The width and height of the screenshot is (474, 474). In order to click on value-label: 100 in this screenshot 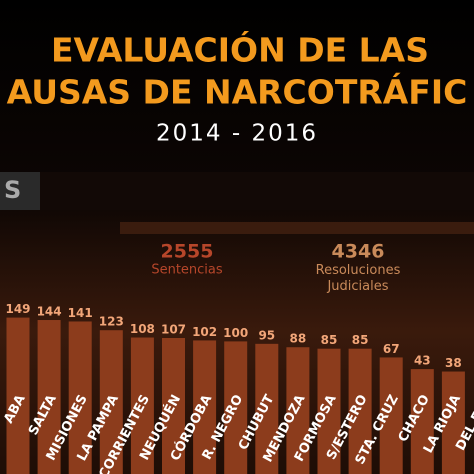, I will do `click(235, 333)`.